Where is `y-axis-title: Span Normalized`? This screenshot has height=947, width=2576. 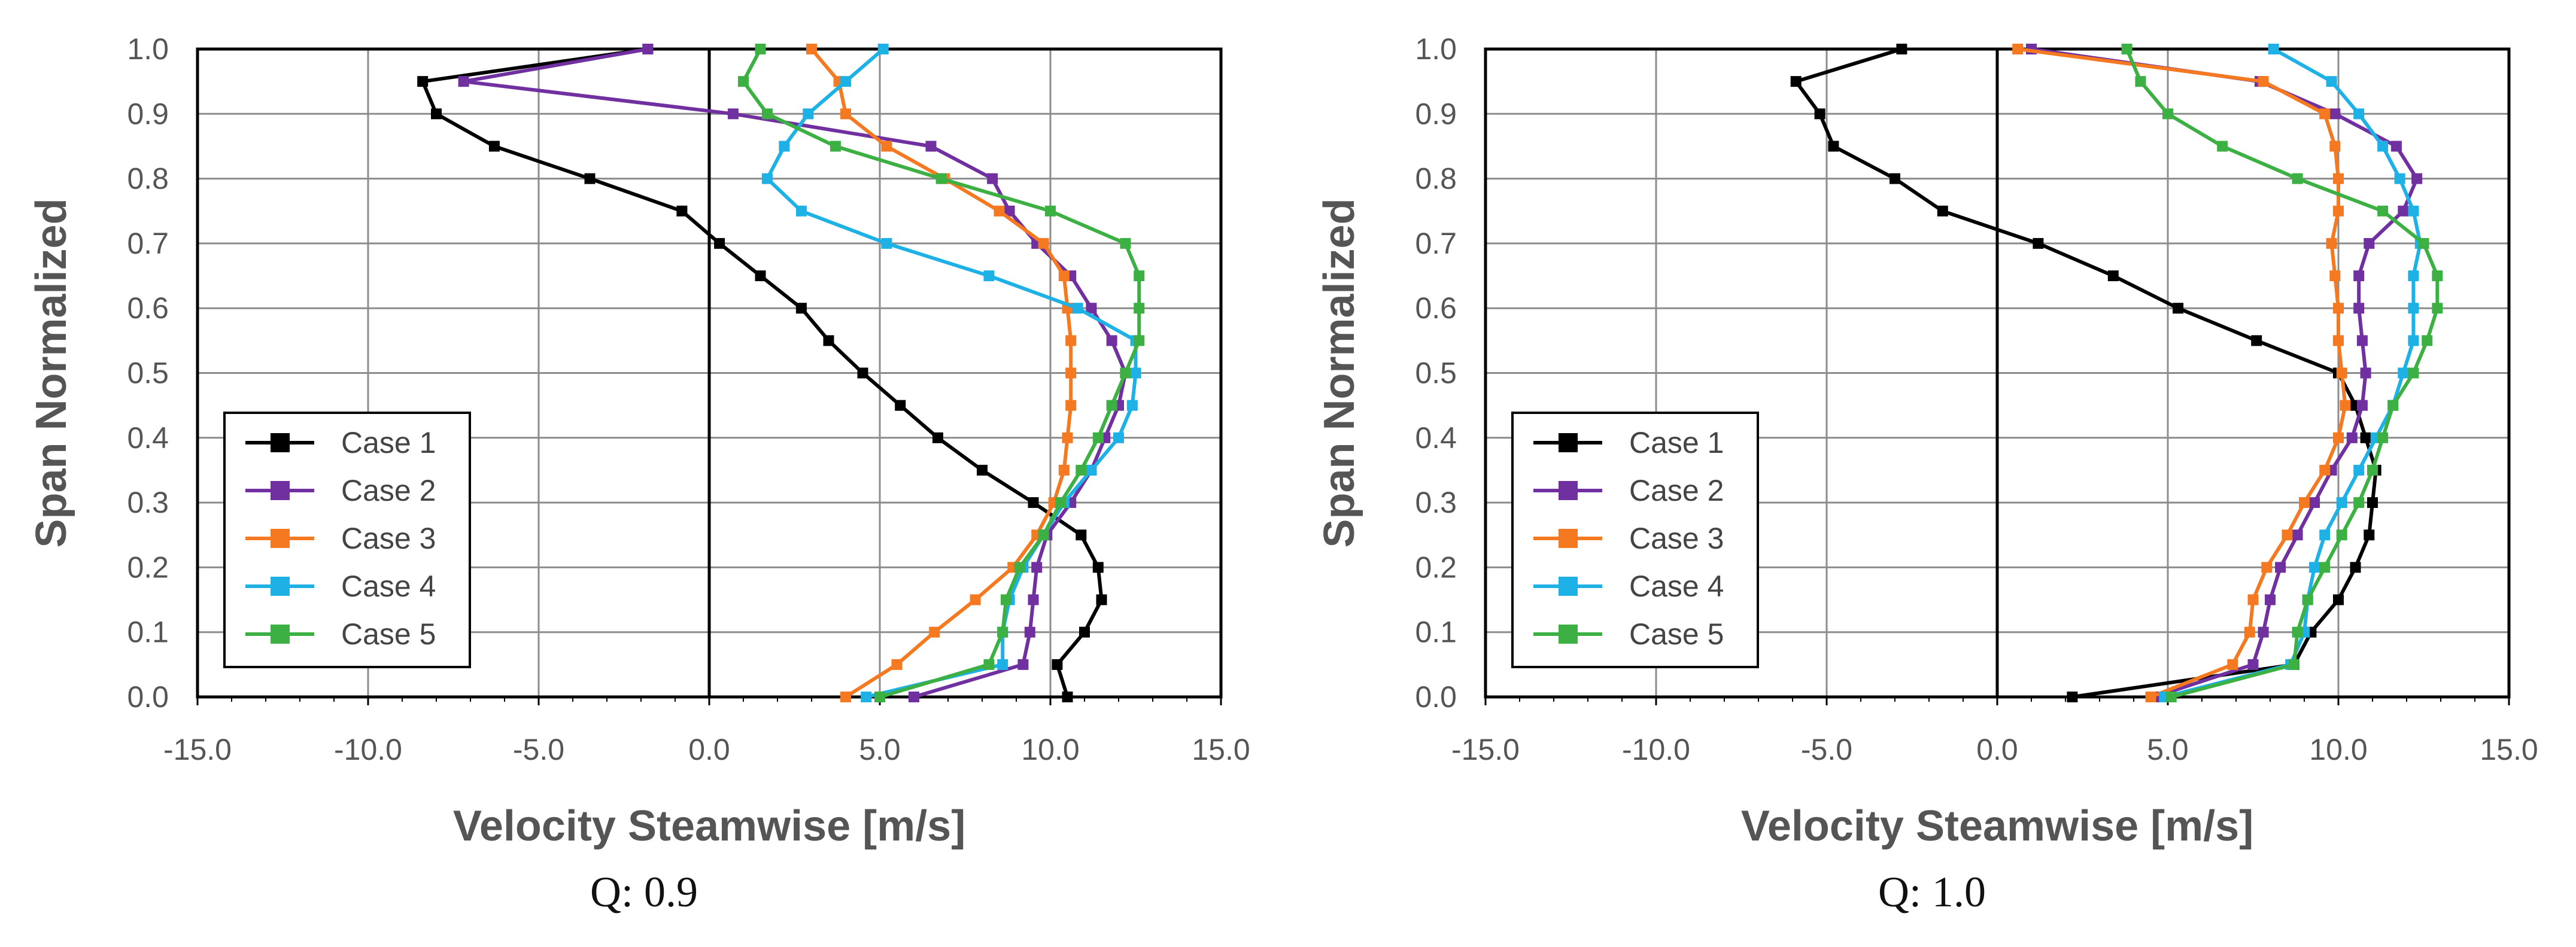 y-axis-title: Span Normalized is located at coordinates (51, 373).